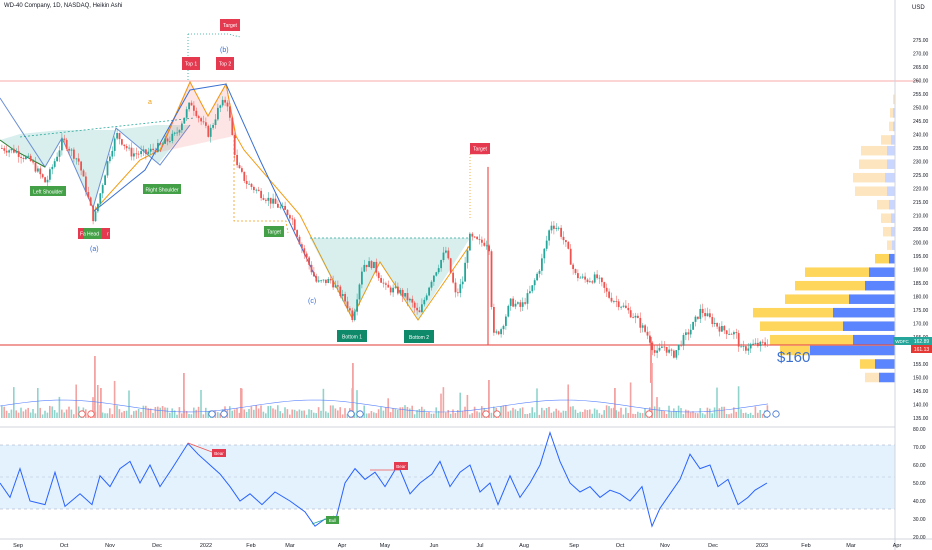 Image resolution: width=932 pixels, height=550 pixels. What do you see at coordinates (206, 546) in the screenshot?
I see `time-tick-label: 2022` at bounding box center [206, 546].